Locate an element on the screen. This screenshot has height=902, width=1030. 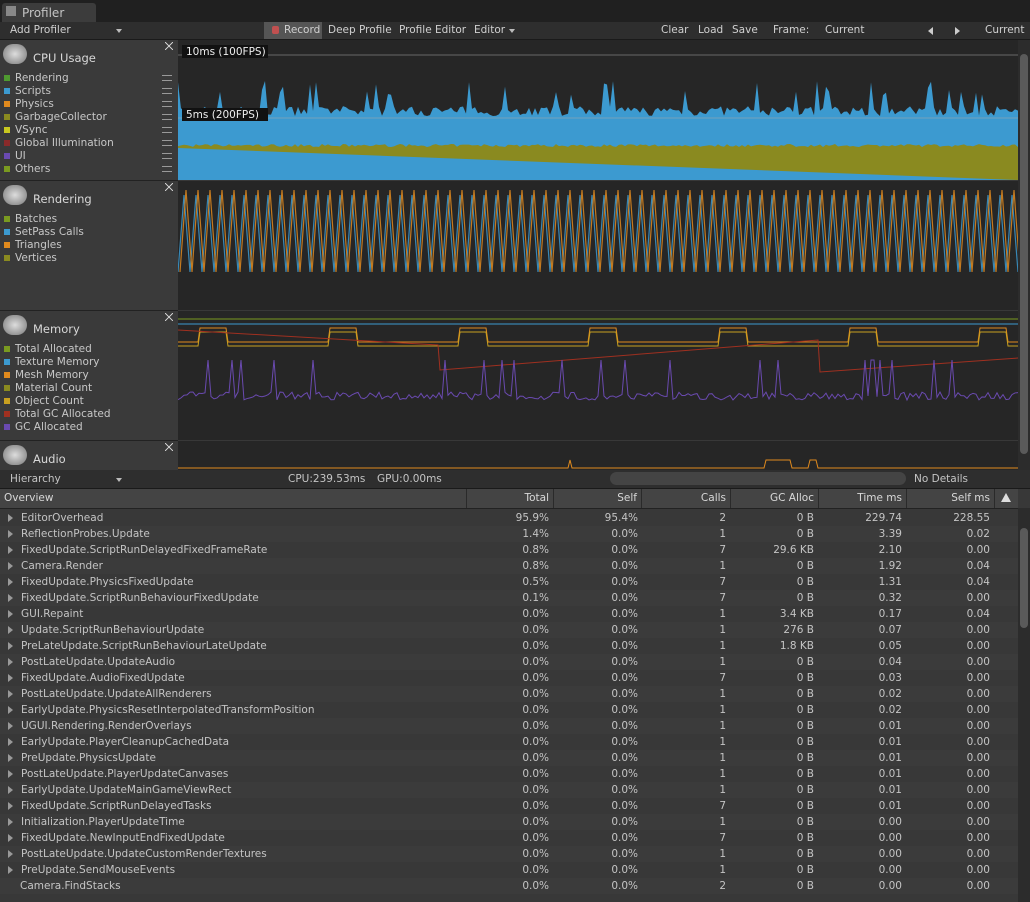
graph-scrollbar is located at coordinates (1024, 255).